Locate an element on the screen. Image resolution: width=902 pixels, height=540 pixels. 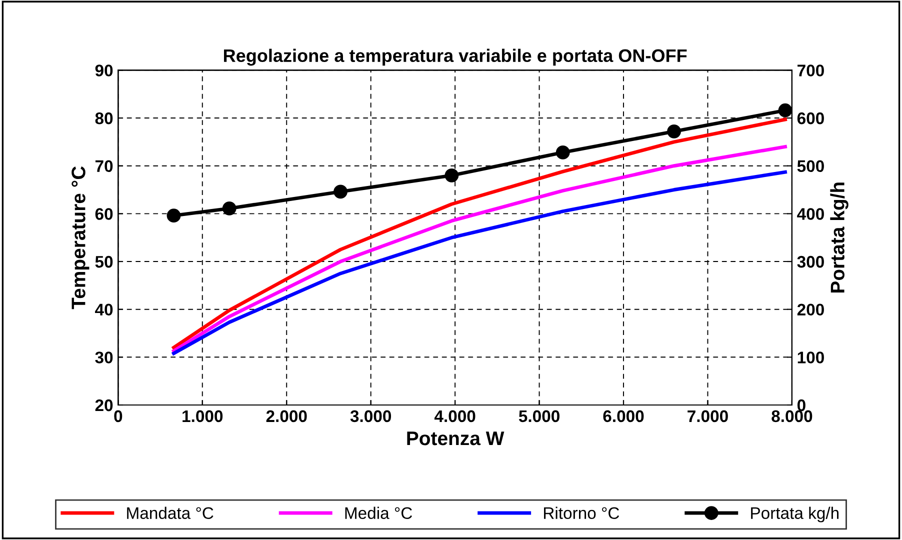
legend-label: Media °C is located at coordinates (378, 513).